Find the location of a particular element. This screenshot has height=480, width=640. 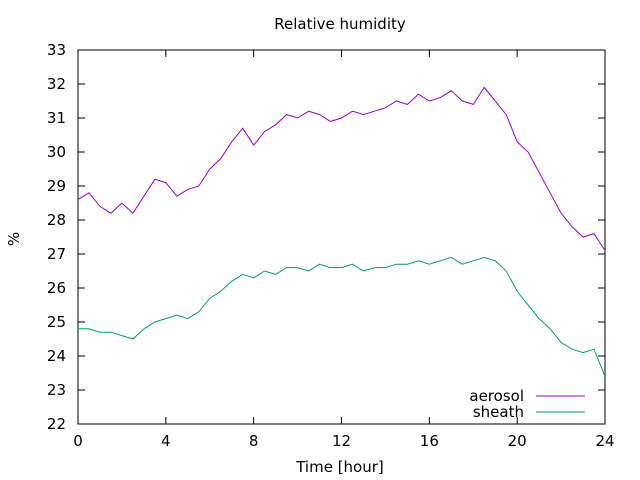

y-tick-label: 25 is located at coordinates (56, 322).